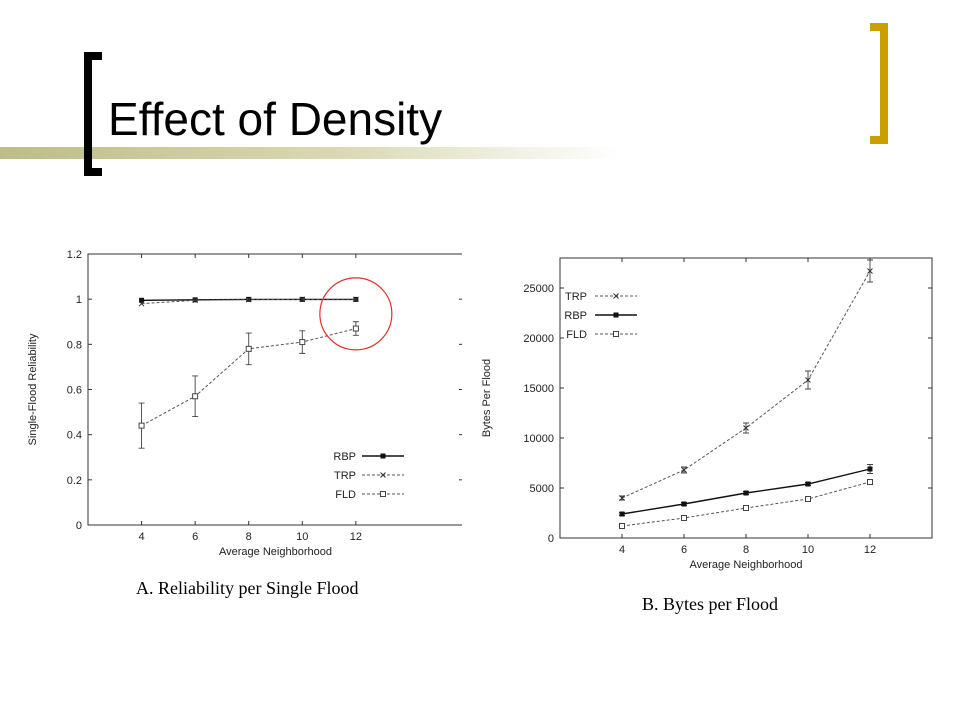  I want to click on caption-a: A. Reliability per Single Flood, so click(247, 588).